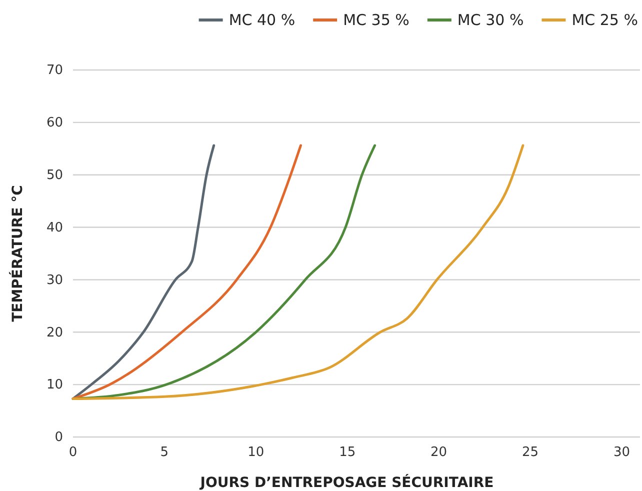 This screenshot has height=491, width=642. I want to click on legend-label: MC 30 %, so click(490, 20).